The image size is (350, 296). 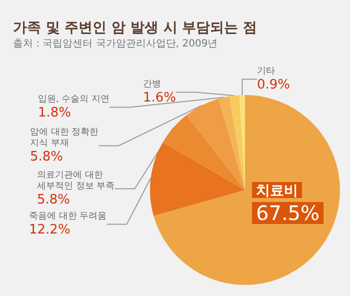 What do you see at coordinates (74, 99) in the screenshot?
I see `slice-label: 입원, 수술의 지연` at bounding box center [74, 99].